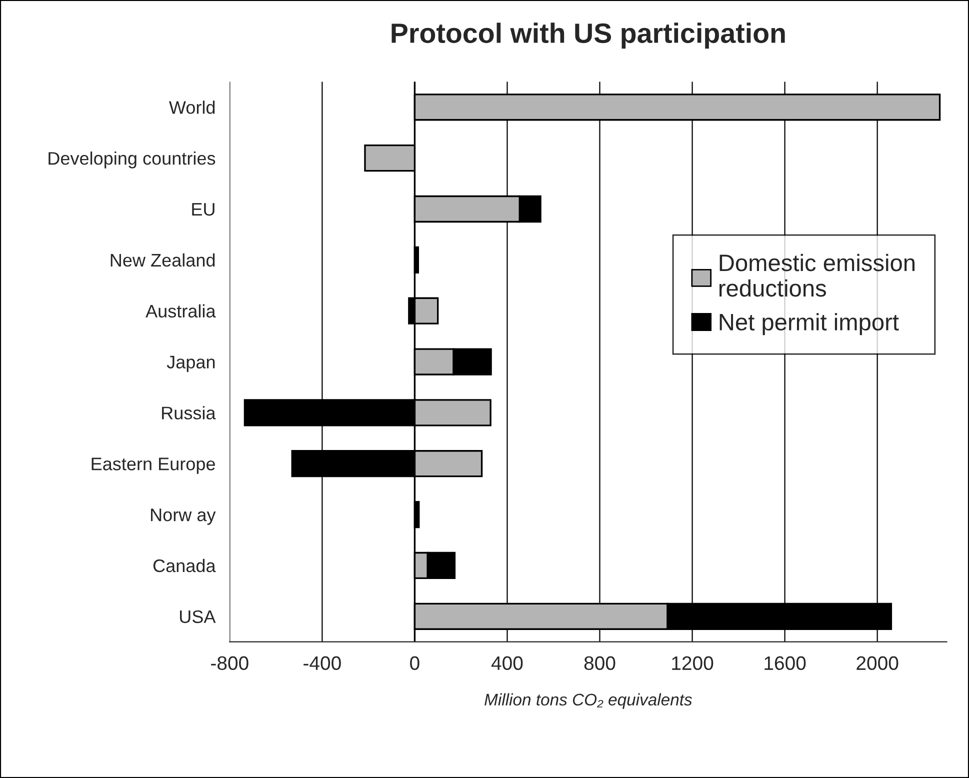 The width and height of the screenshot is (969, 778). What do you see at coordinates (322, 663) in the screenshot?
I see `x-tick-label: -400` at bounding box center [322, 663].